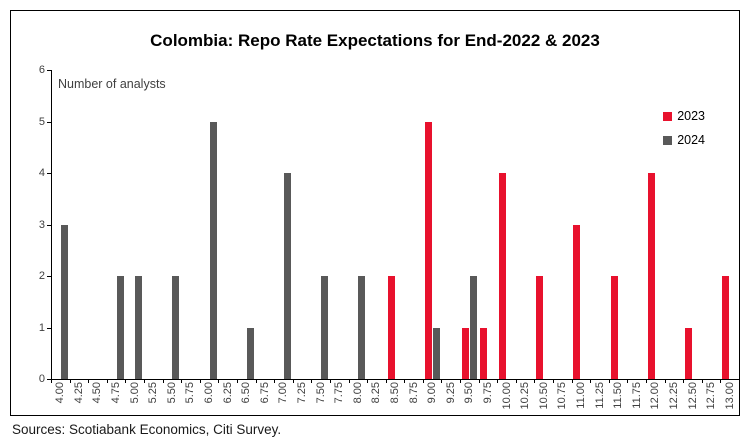 The height and width of the screenshot is (446, 750). Describe the element at coordinates (428, 250) in the screenshot. I see `bar-2023-9.00` at that location.